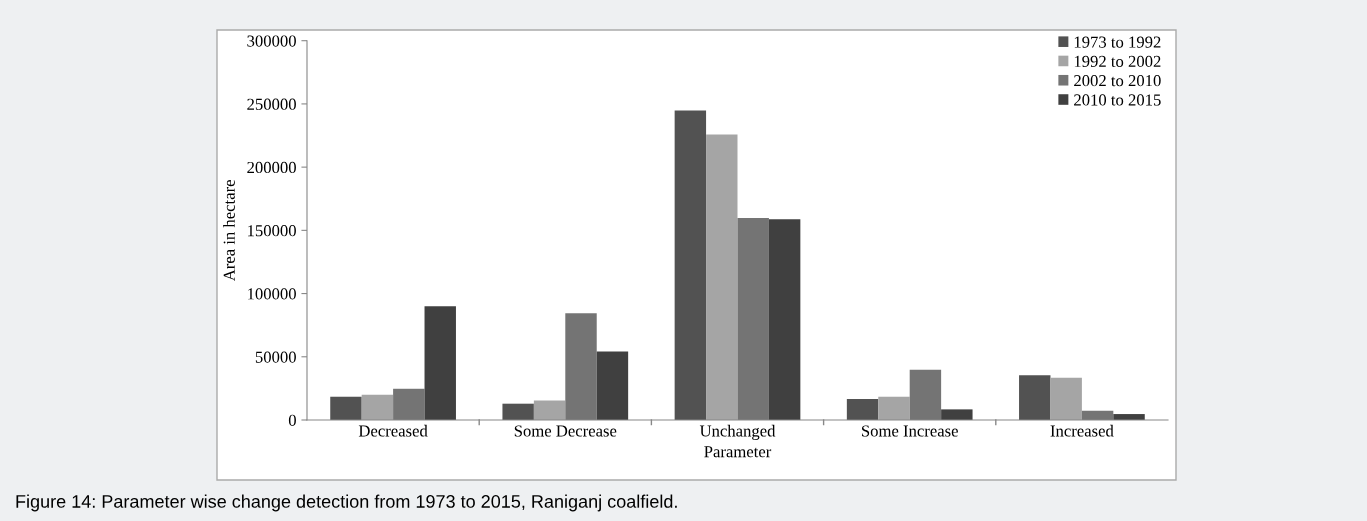 This screenshot has height=521, width=1367. Describe the element at coordinates (1117, 42) in the screenshot. I see `legend-label: 1973 to 1992` at that location.